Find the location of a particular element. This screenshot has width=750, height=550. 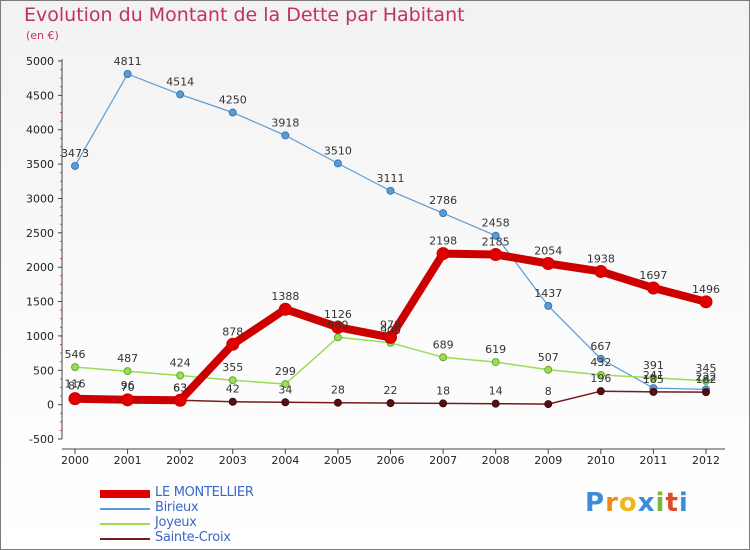

x-tick-label: 2007 is located at coordinates (443, 460).